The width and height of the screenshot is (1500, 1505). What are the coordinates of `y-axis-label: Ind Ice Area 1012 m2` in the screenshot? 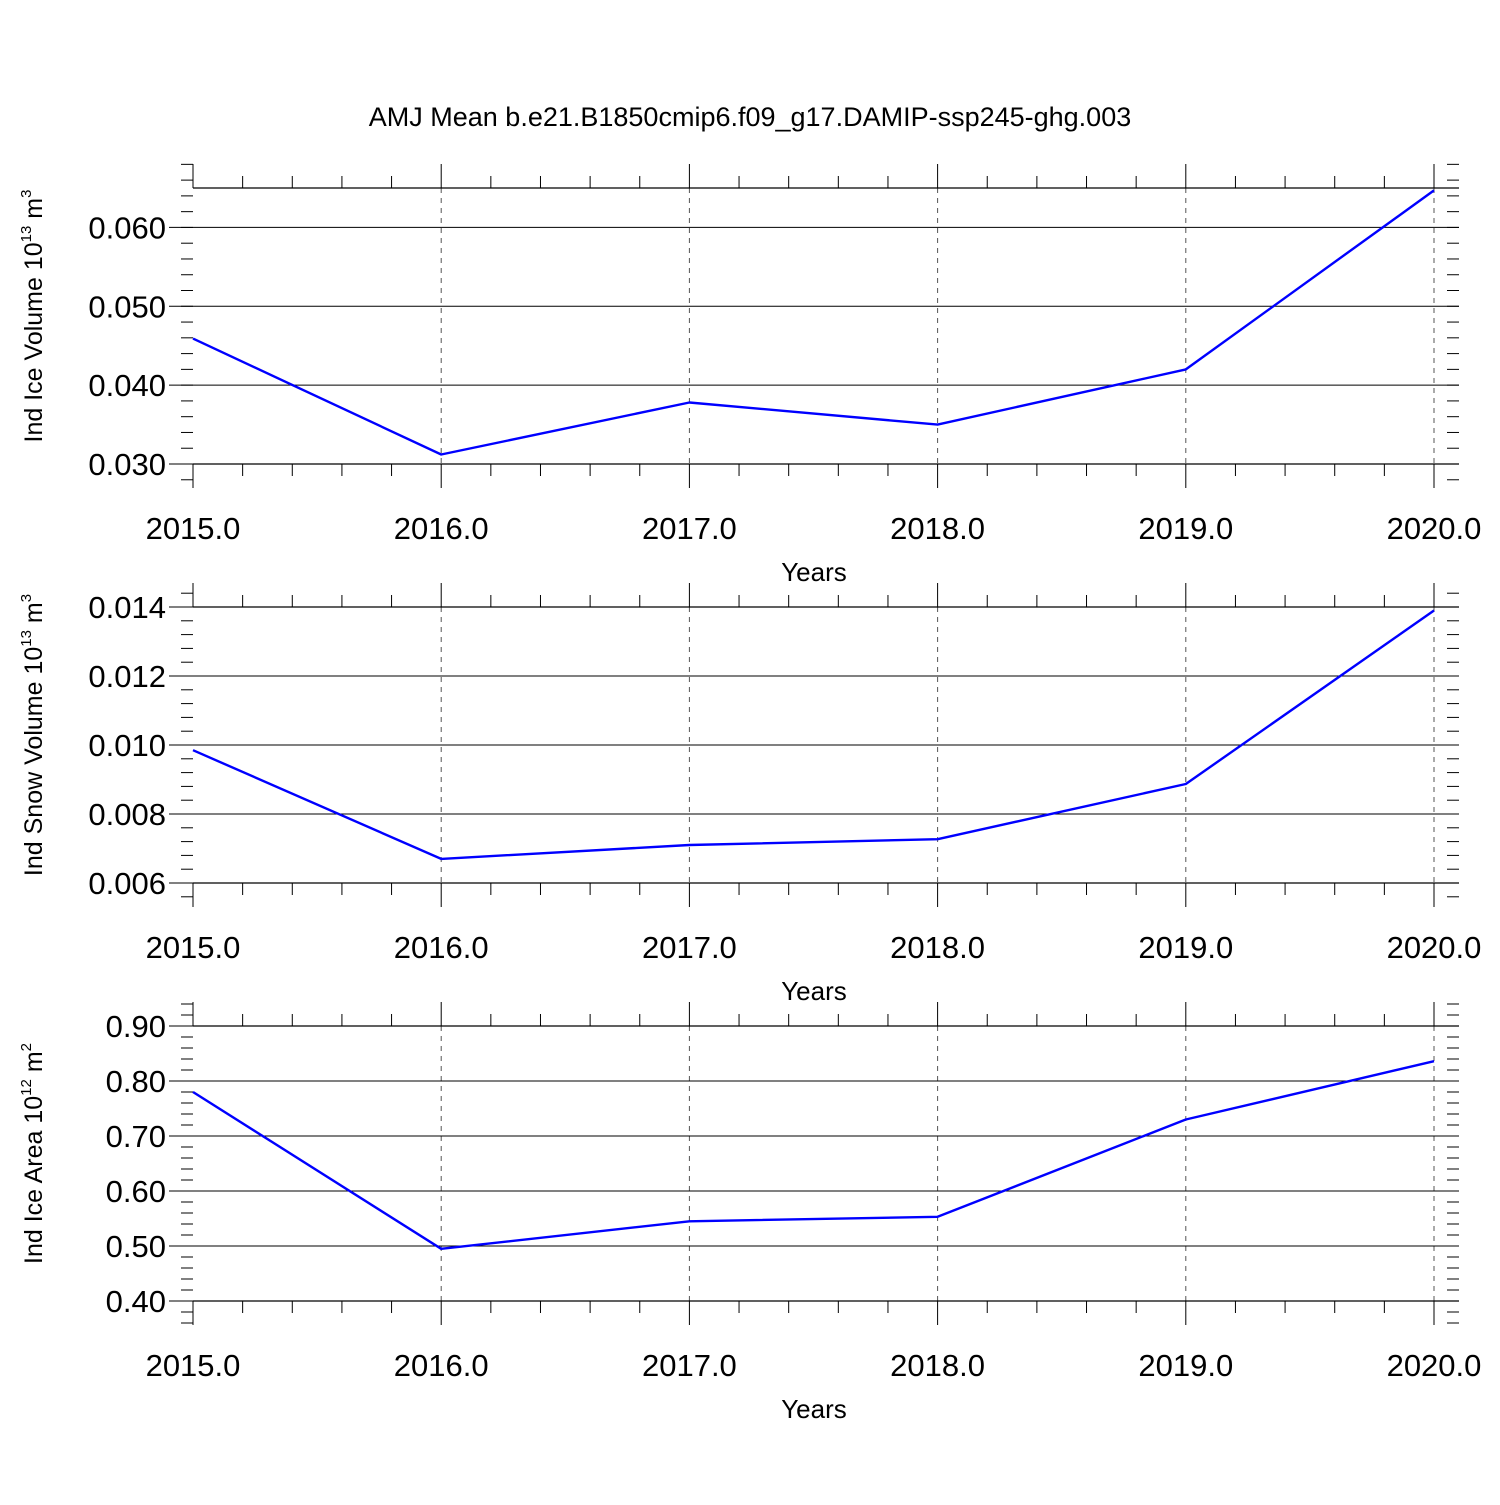 It's located at (33, 1153).